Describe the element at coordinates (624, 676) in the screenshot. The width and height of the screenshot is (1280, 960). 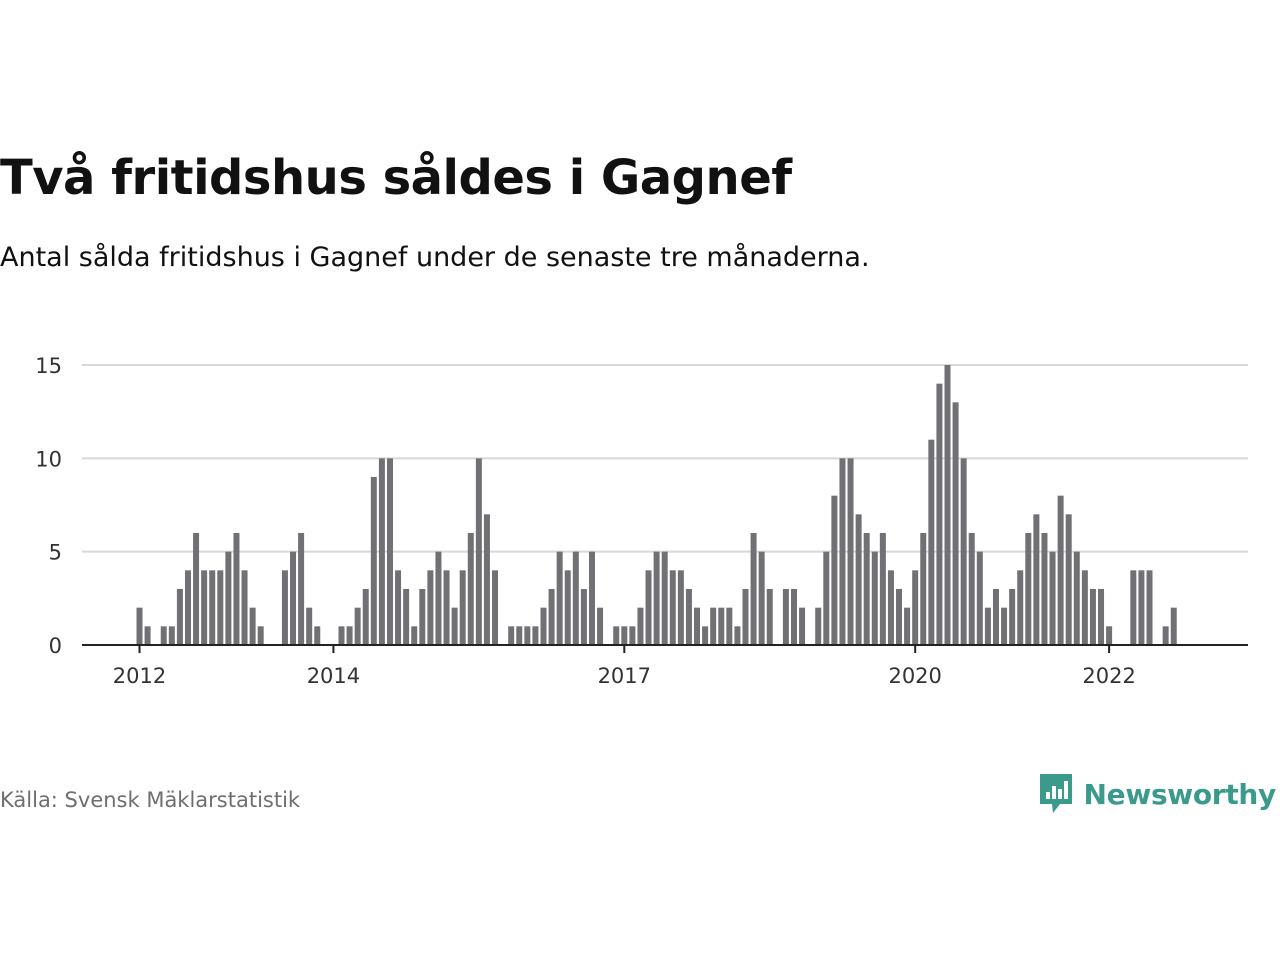
I see `x-tick-label: 2017` at that location.